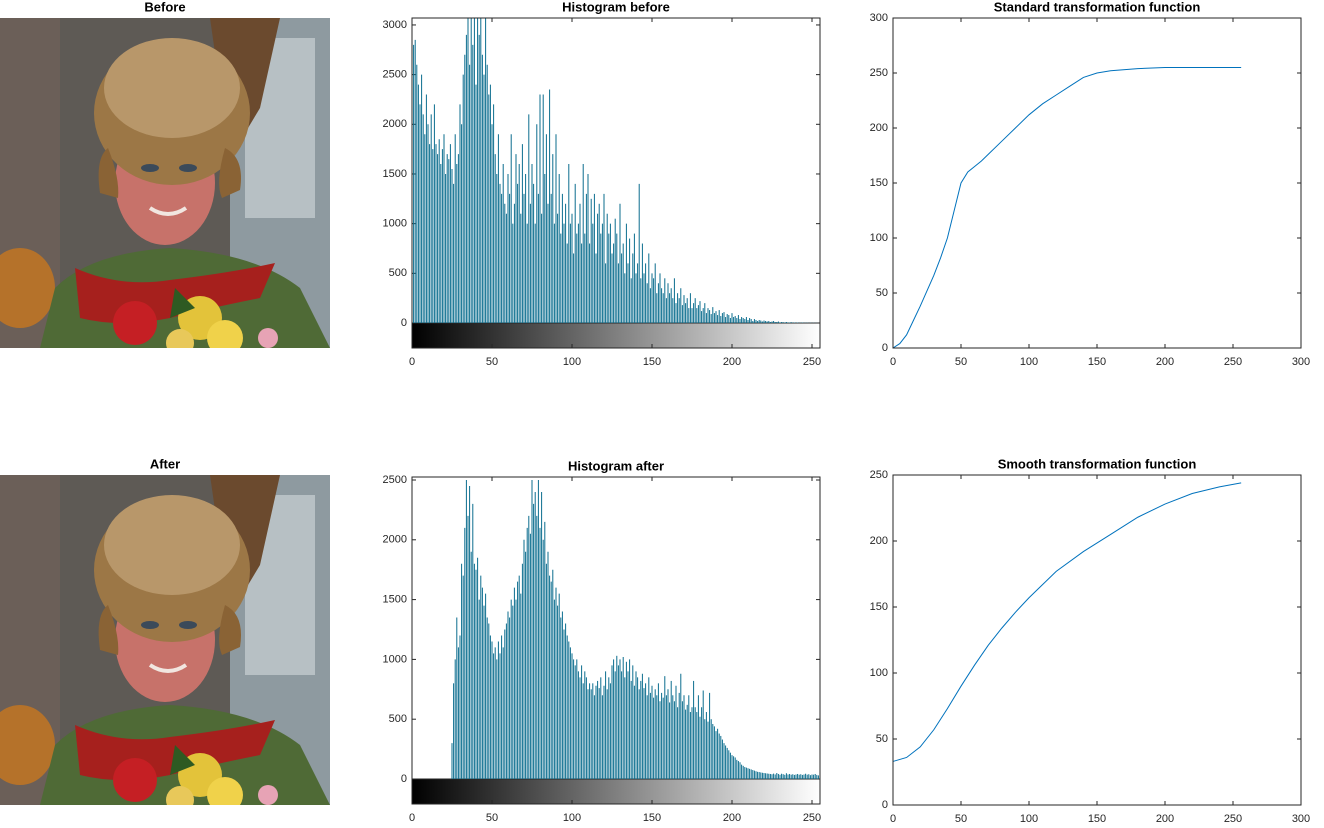 This screenshot has width=1324, height=828. Describe the element at coordinates (879, 18) in the screenshot. I see `y-tick-label: 300` at that location.